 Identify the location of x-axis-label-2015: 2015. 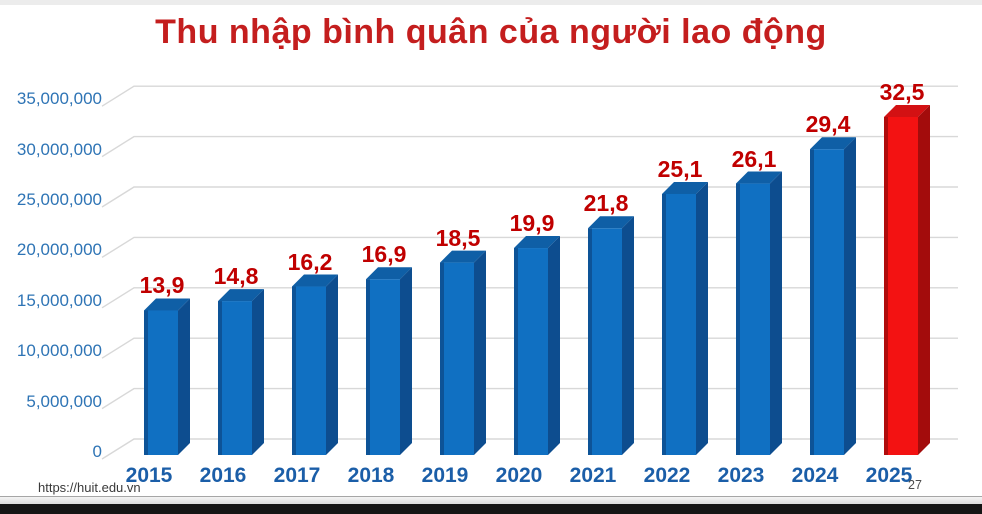
(149, 475).